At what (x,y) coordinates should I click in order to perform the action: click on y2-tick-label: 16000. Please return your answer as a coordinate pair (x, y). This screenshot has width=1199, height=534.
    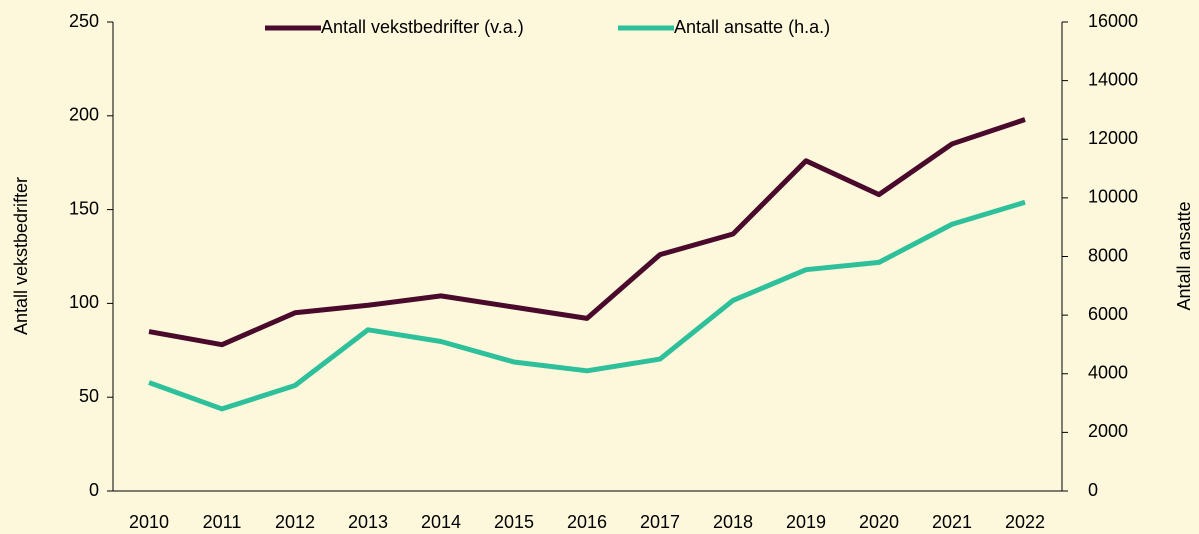
    Looking at the image, I should click on (1113, 21).